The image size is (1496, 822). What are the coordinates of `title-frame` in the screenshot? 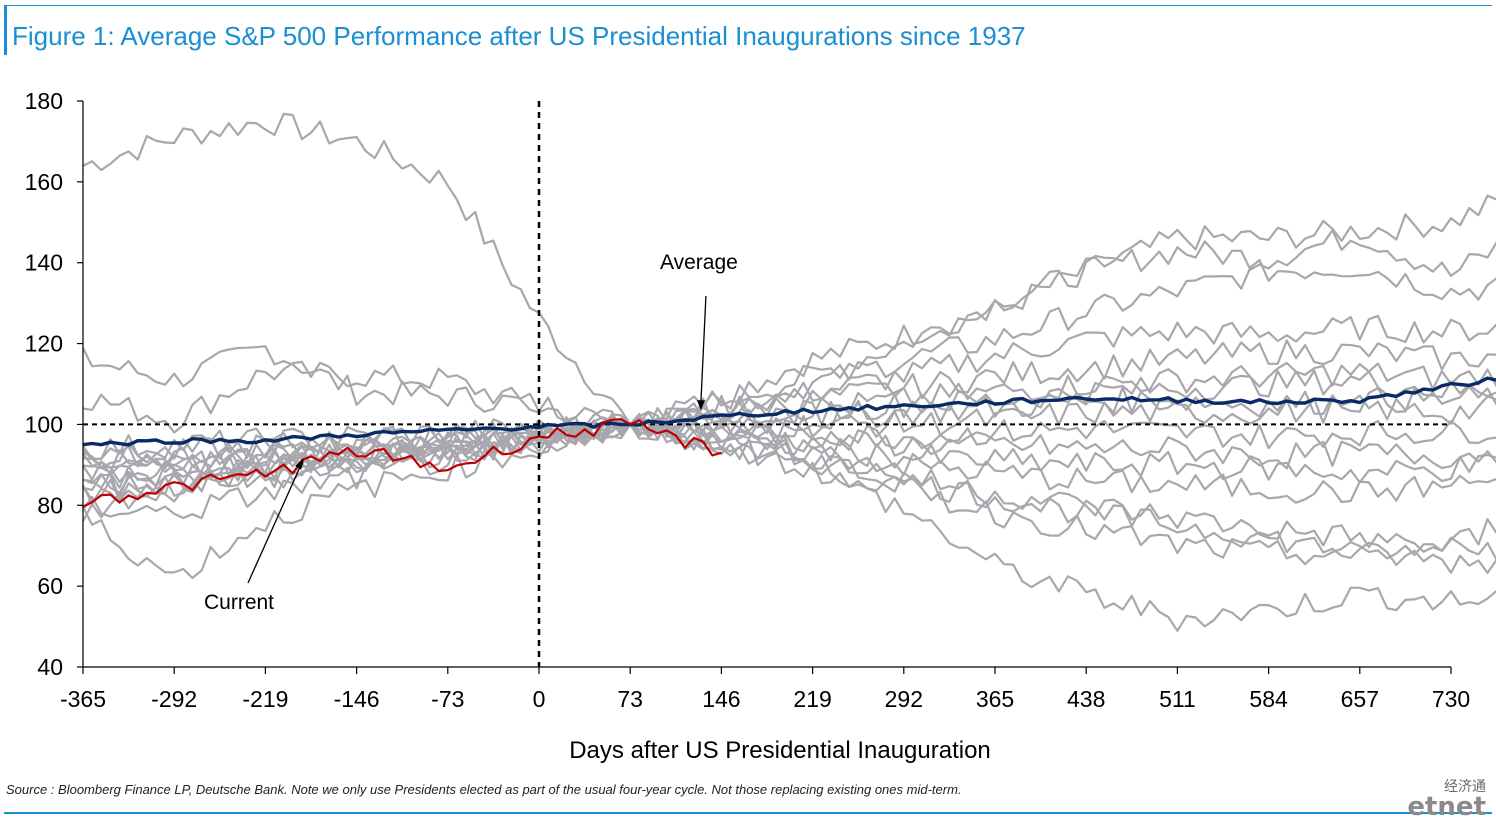 It's located at (748, 30).